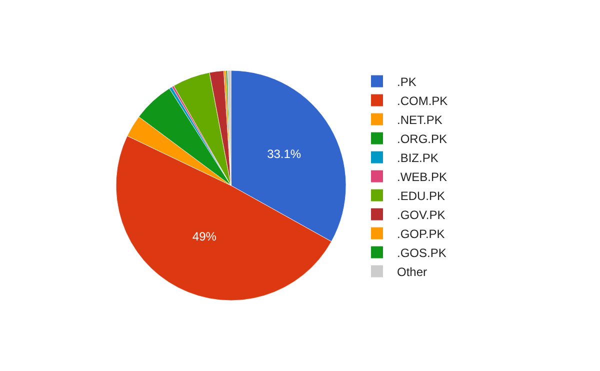 The image size is (600, 371). What do you see at coordinates (422, 139) in the screenshot?
I see `legend-label: .ORG.PK` at bounding box center [422, 139].